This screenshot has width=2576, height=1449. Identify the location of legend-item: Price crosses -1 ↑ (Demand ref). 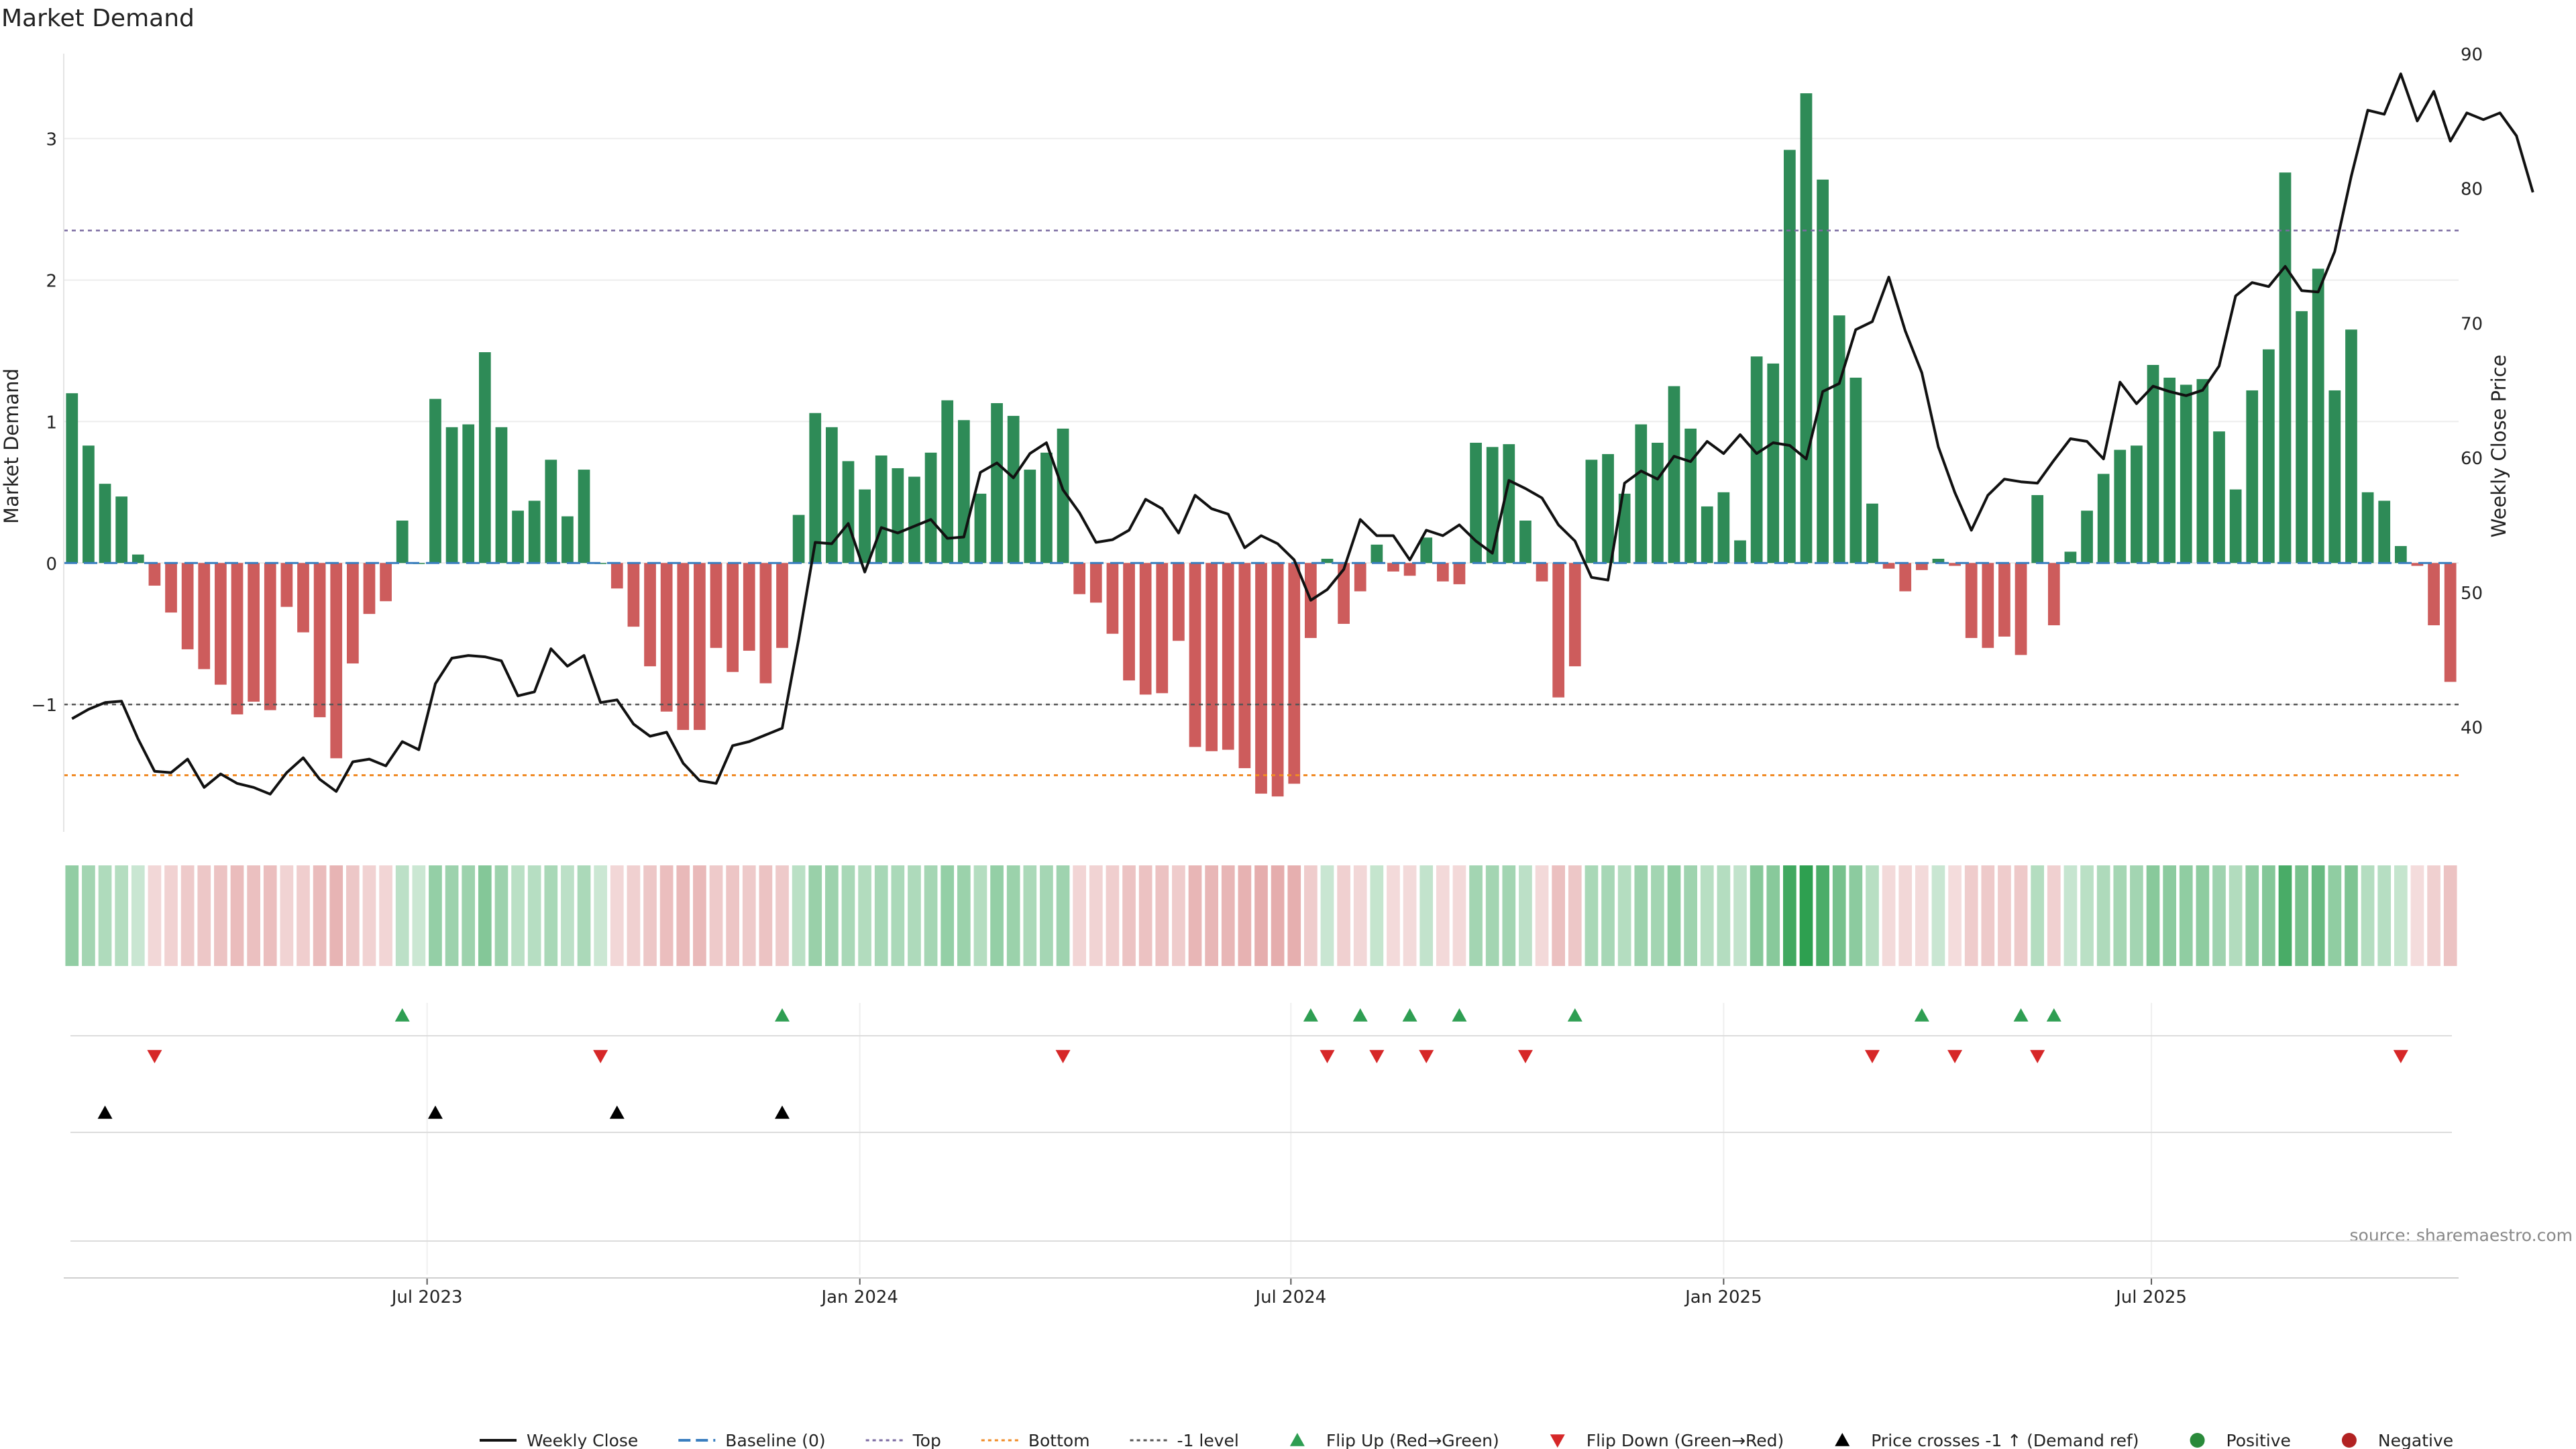
(1987, 1440).